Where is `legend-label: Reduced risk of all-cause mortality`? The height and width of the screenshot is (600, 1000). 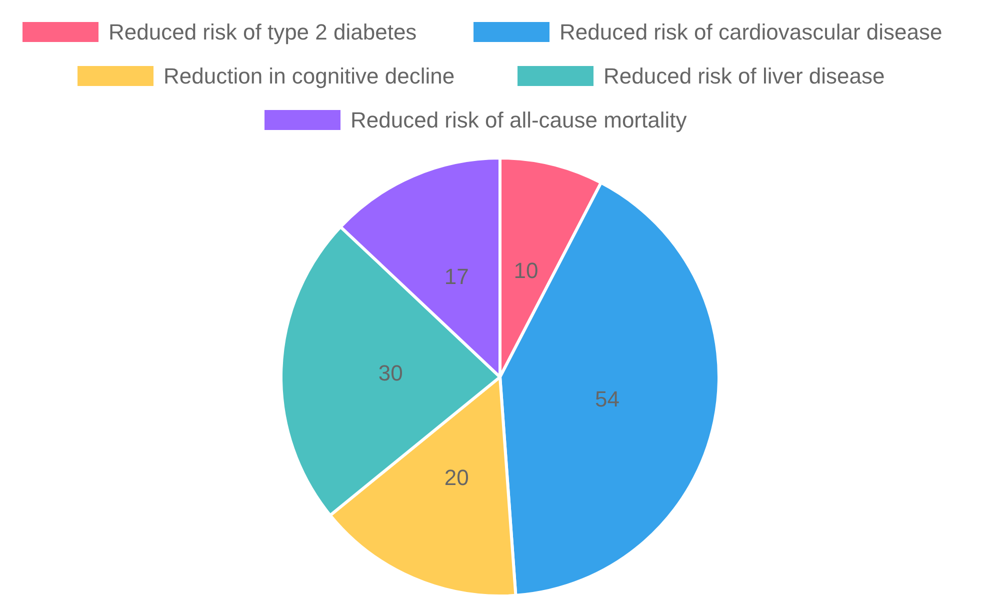
legend-label: Reduced risk of all-cause mortality is located at coordinates (518, 120).